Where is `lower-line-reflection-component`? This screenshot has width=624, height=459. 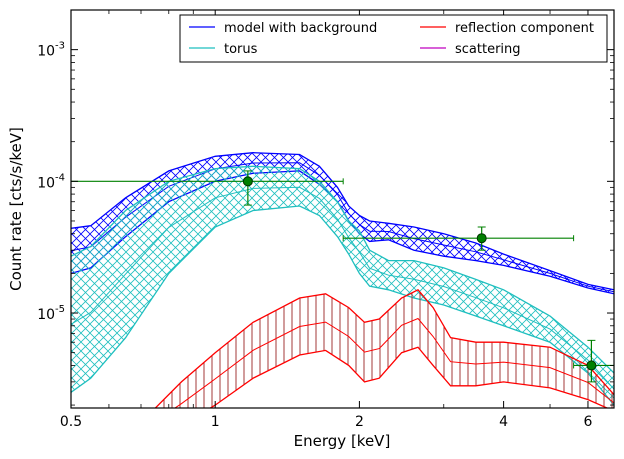
lower-line-reflection-component is located at coordinates (409, 377).